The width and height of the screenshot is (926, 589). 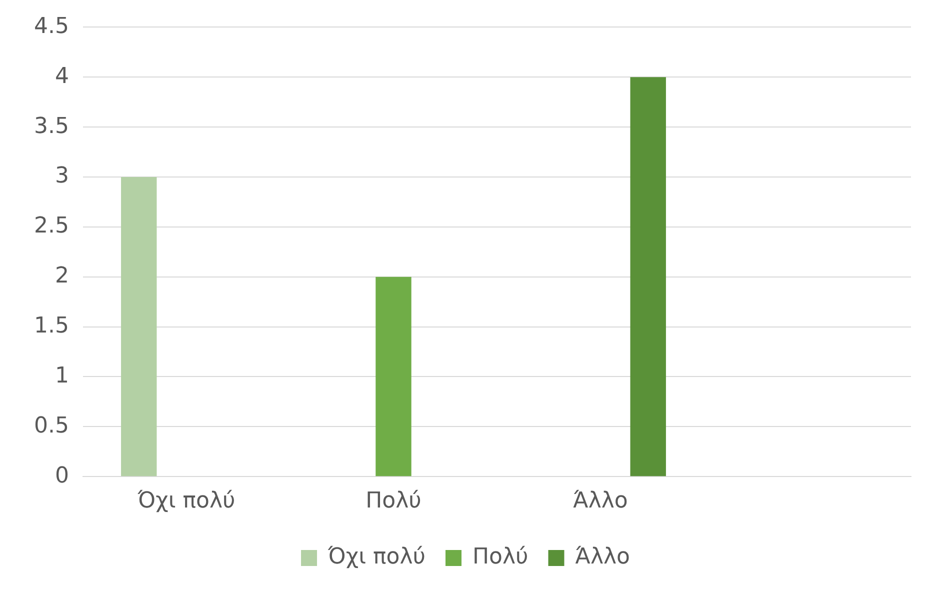 I want to click on y-tick-label: 0.5, so click(x=51, y=425).